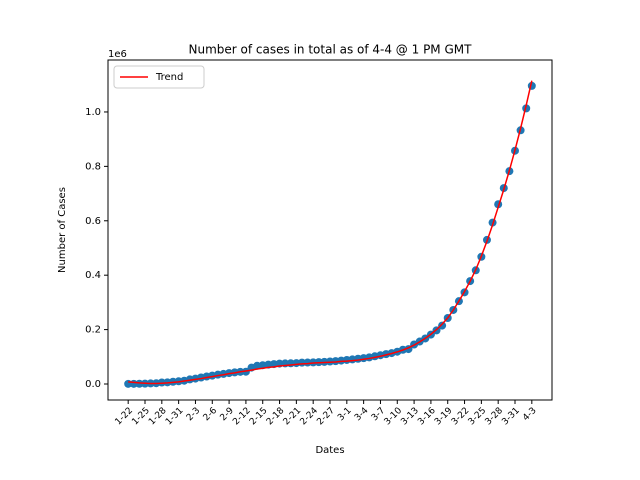 The image size is (640, 480). I want to click on x-tick-label: 3-13, so click(410, 417).